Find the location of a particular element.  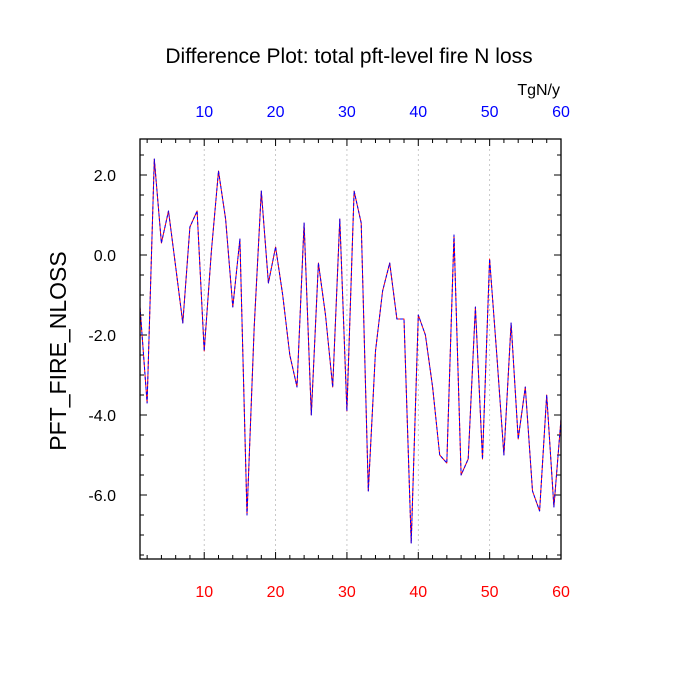

x-tick-label-bottom: 40 is located at coordinates (418, 592).